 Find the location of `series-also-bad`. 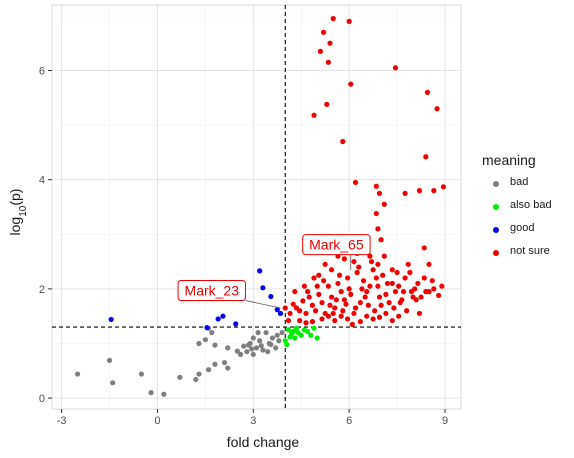

series-also-bad is located at coordinates (301, 336).